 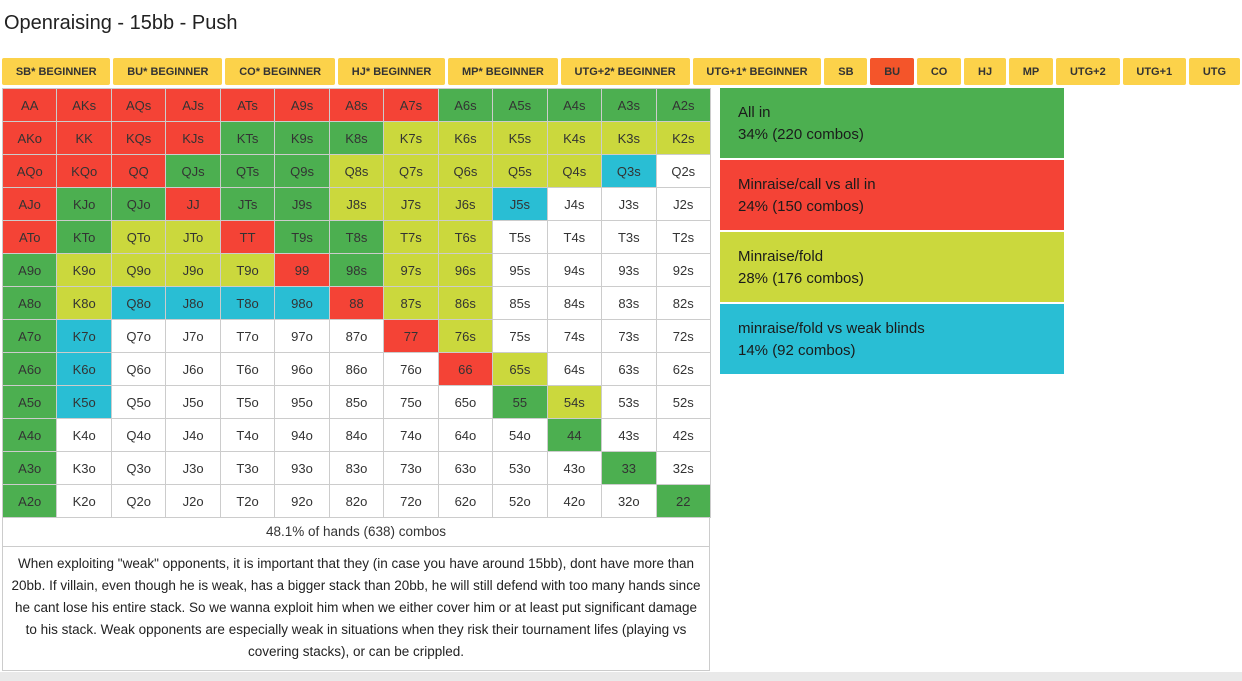 I want to click on hand-cell-Q9s: Q9s, so click(x=302, y=171).